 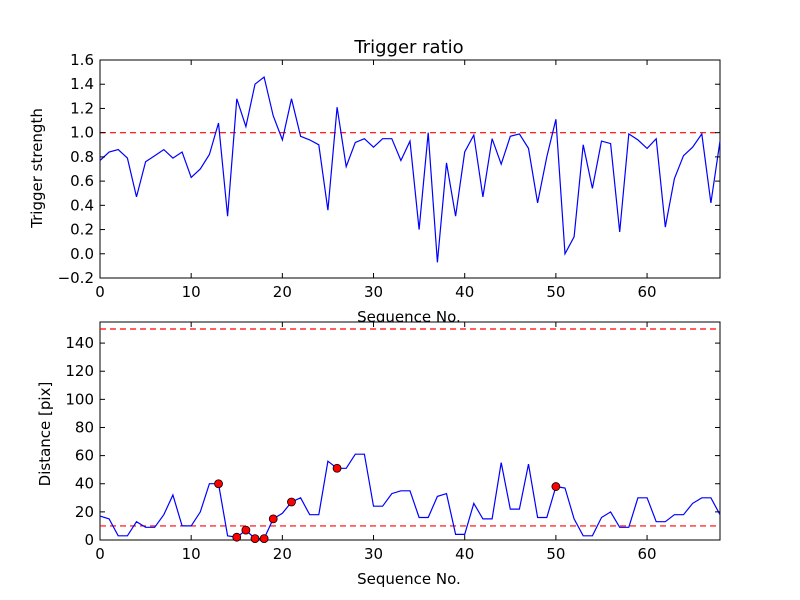 What do you see at coordinates (84, 512) in the screenshot?
I see `y-tick-label: 20` at bounding box center [84, 512].